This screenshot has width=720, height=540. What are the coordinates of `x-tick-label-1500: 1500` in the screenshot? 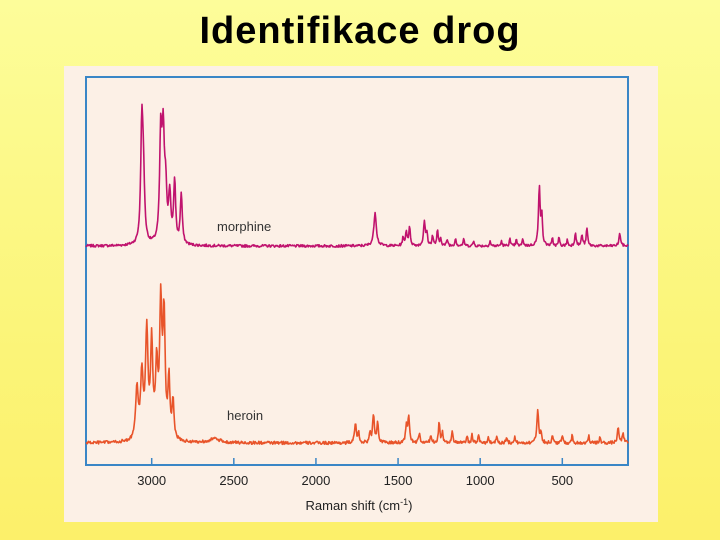 It's located at (398, 480).